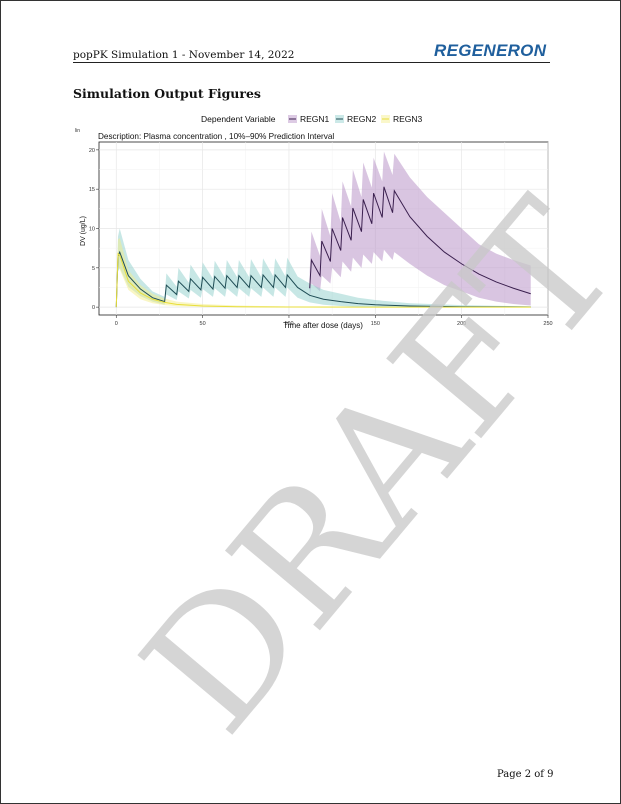  I want to click on legend-title: Dependent Variable, so click(238, 119).